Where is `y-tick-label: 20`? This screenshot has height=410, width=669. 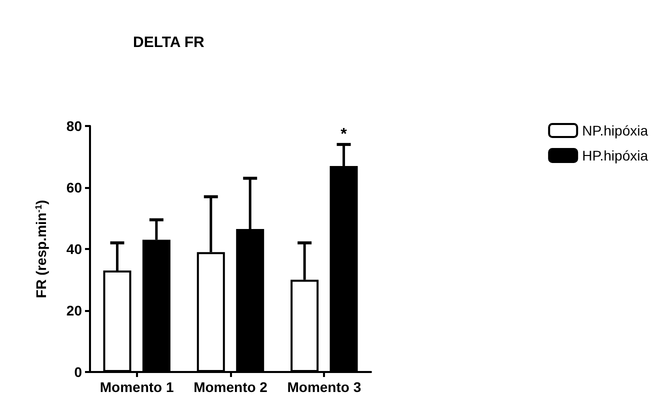
y-tick-label: 20 is located at coordinates (74, 310).